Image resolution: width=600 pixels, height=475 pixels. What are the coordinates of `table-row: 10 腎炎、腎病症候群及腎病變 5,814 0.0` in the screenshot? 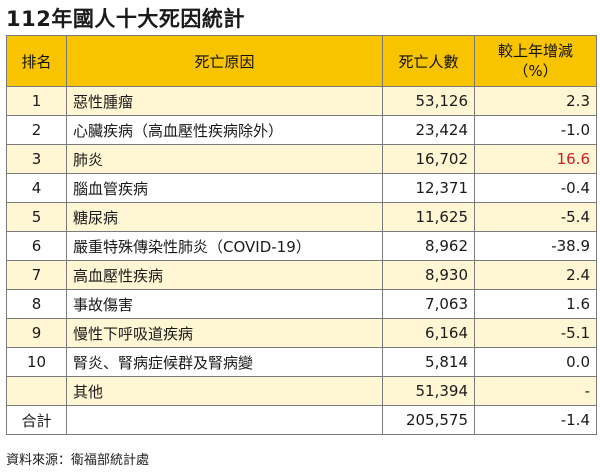 It's located at (301, 362).